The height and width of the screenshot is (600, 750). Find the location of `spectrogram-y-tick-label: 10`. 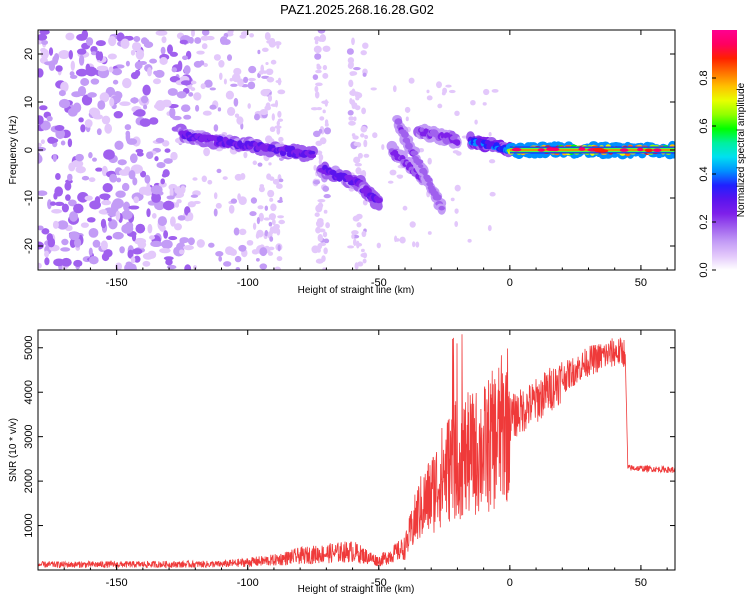

spectrogram-y-tick-label: 10 is located at coordinates (29, 102).